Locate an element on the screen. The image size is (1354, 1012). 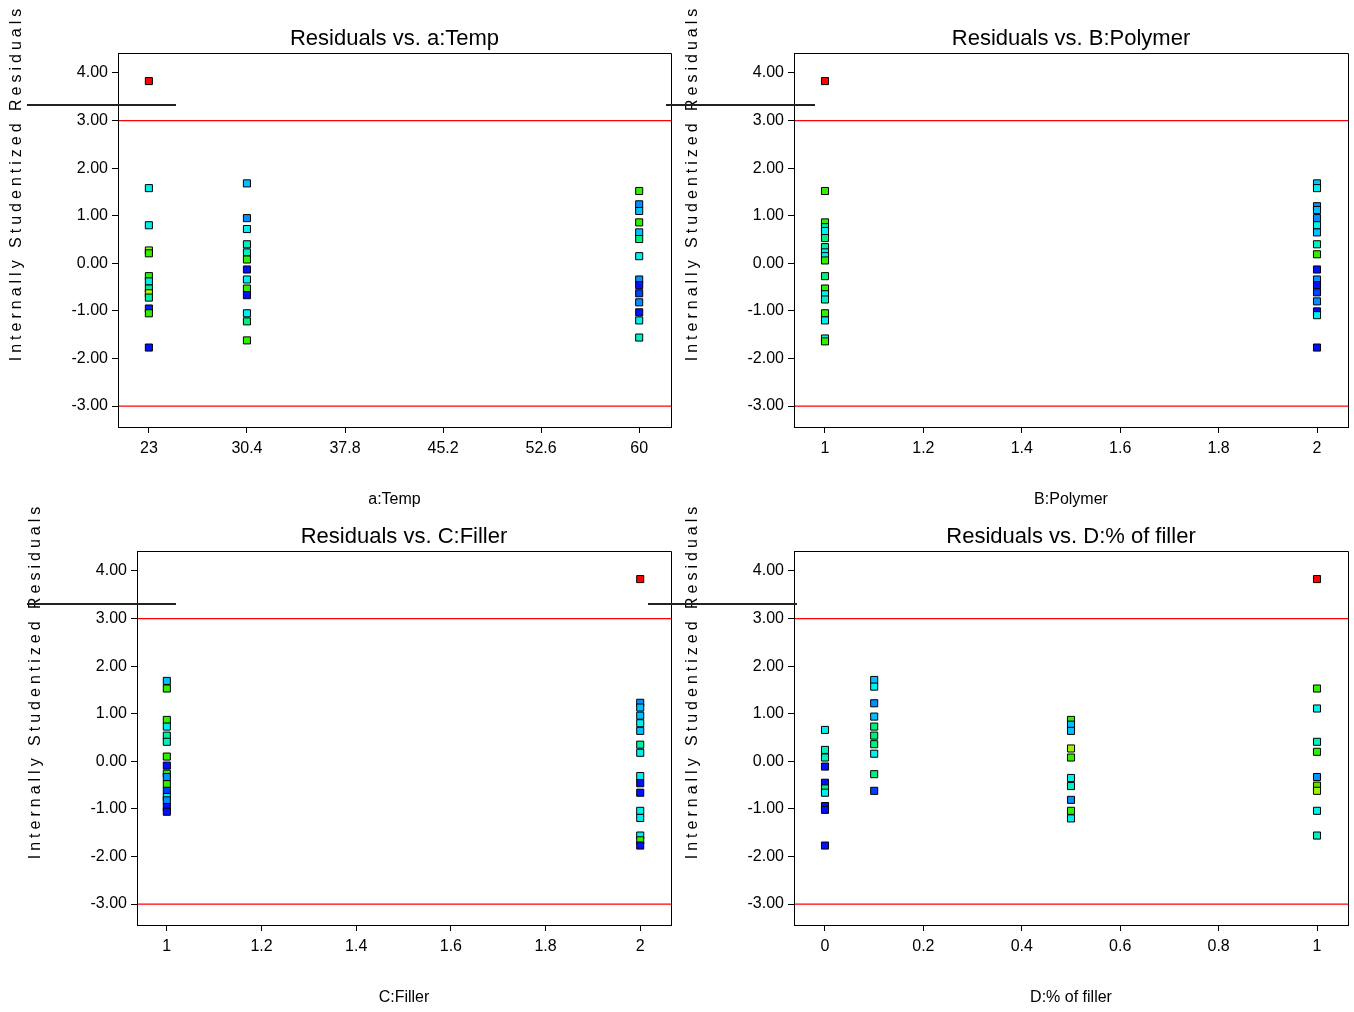
x-tick-label: 23 is located at coordinates (148, 448).